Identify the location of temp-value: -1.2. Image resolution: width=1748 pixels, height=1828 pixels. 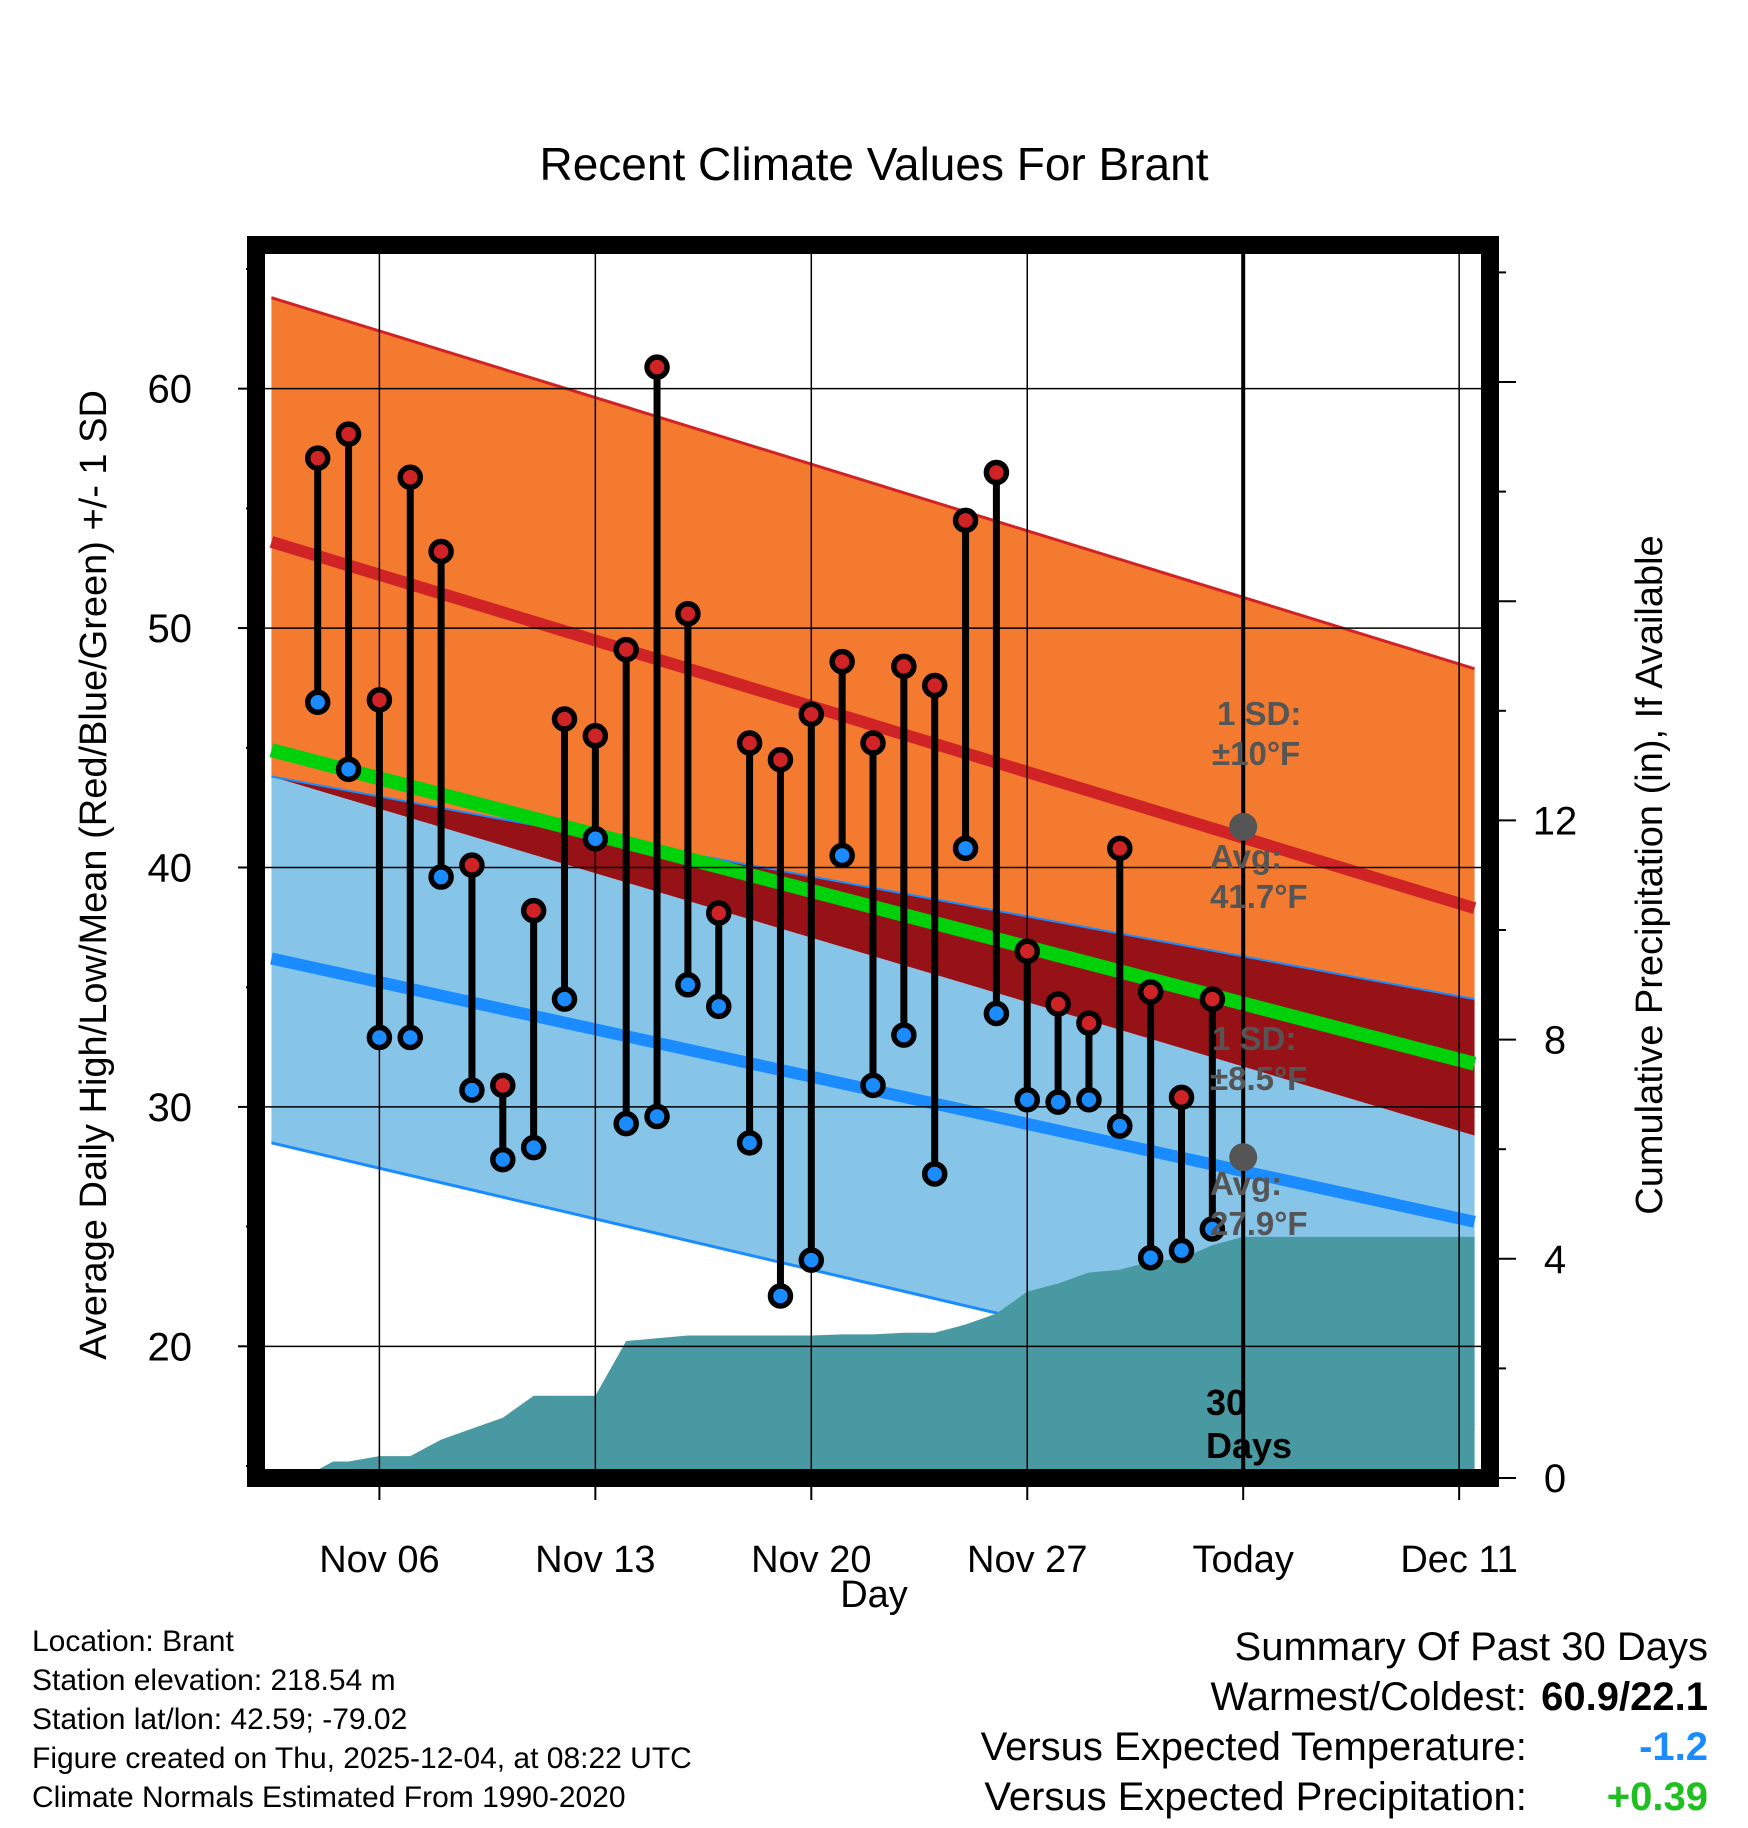
(1673, 1747).